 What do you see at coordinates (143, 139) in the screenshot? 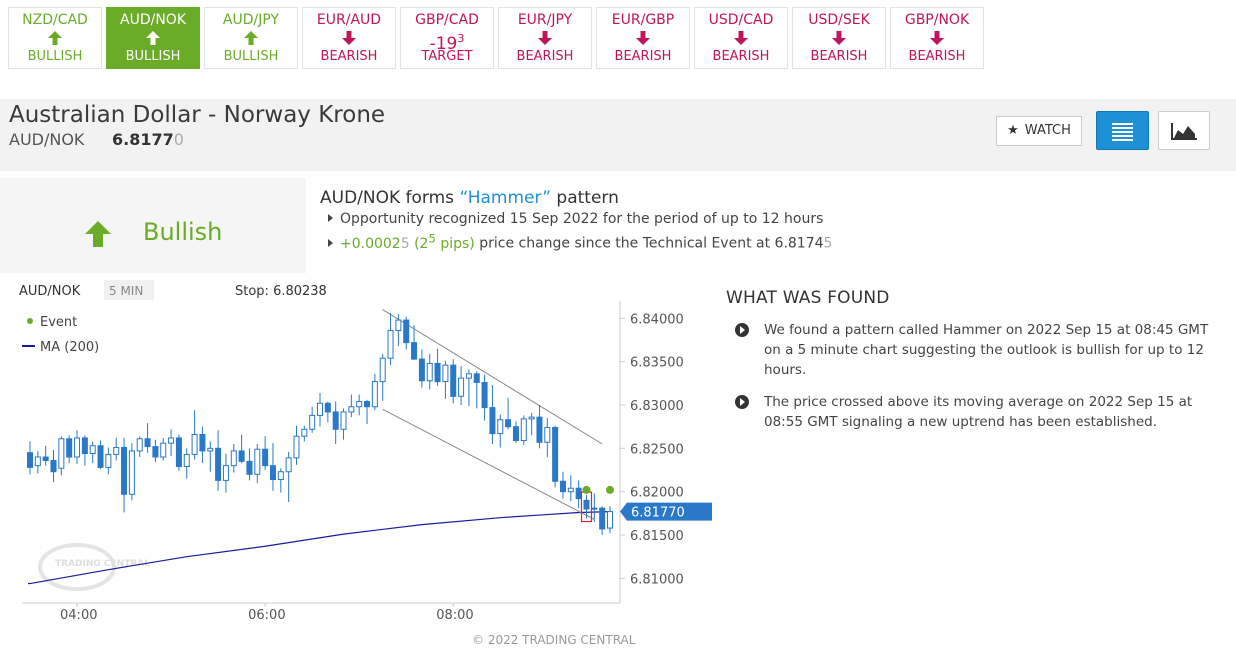
I see `price-main: 6.8177` at bounding box center [143, 139].